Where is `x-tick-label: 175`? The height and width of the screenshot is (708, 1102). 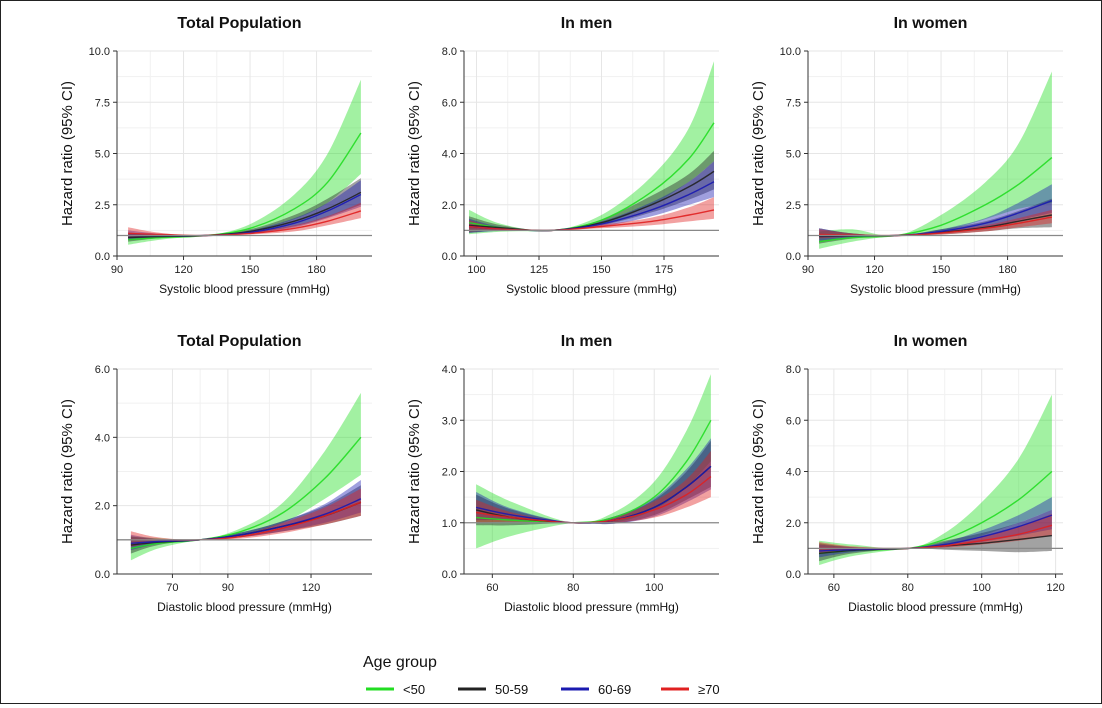
x-tick-label: 175 is located at coordinates (664, 270).